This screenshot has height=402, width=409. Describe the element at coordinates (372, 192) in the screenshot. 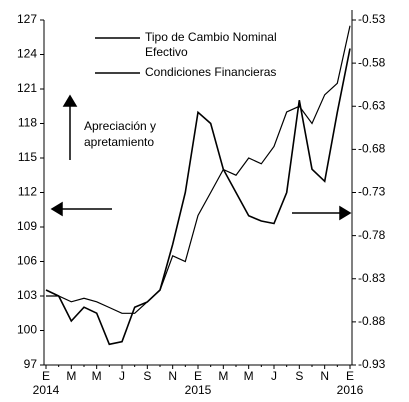

I see `y2-tick-label: -0.73` at that location.